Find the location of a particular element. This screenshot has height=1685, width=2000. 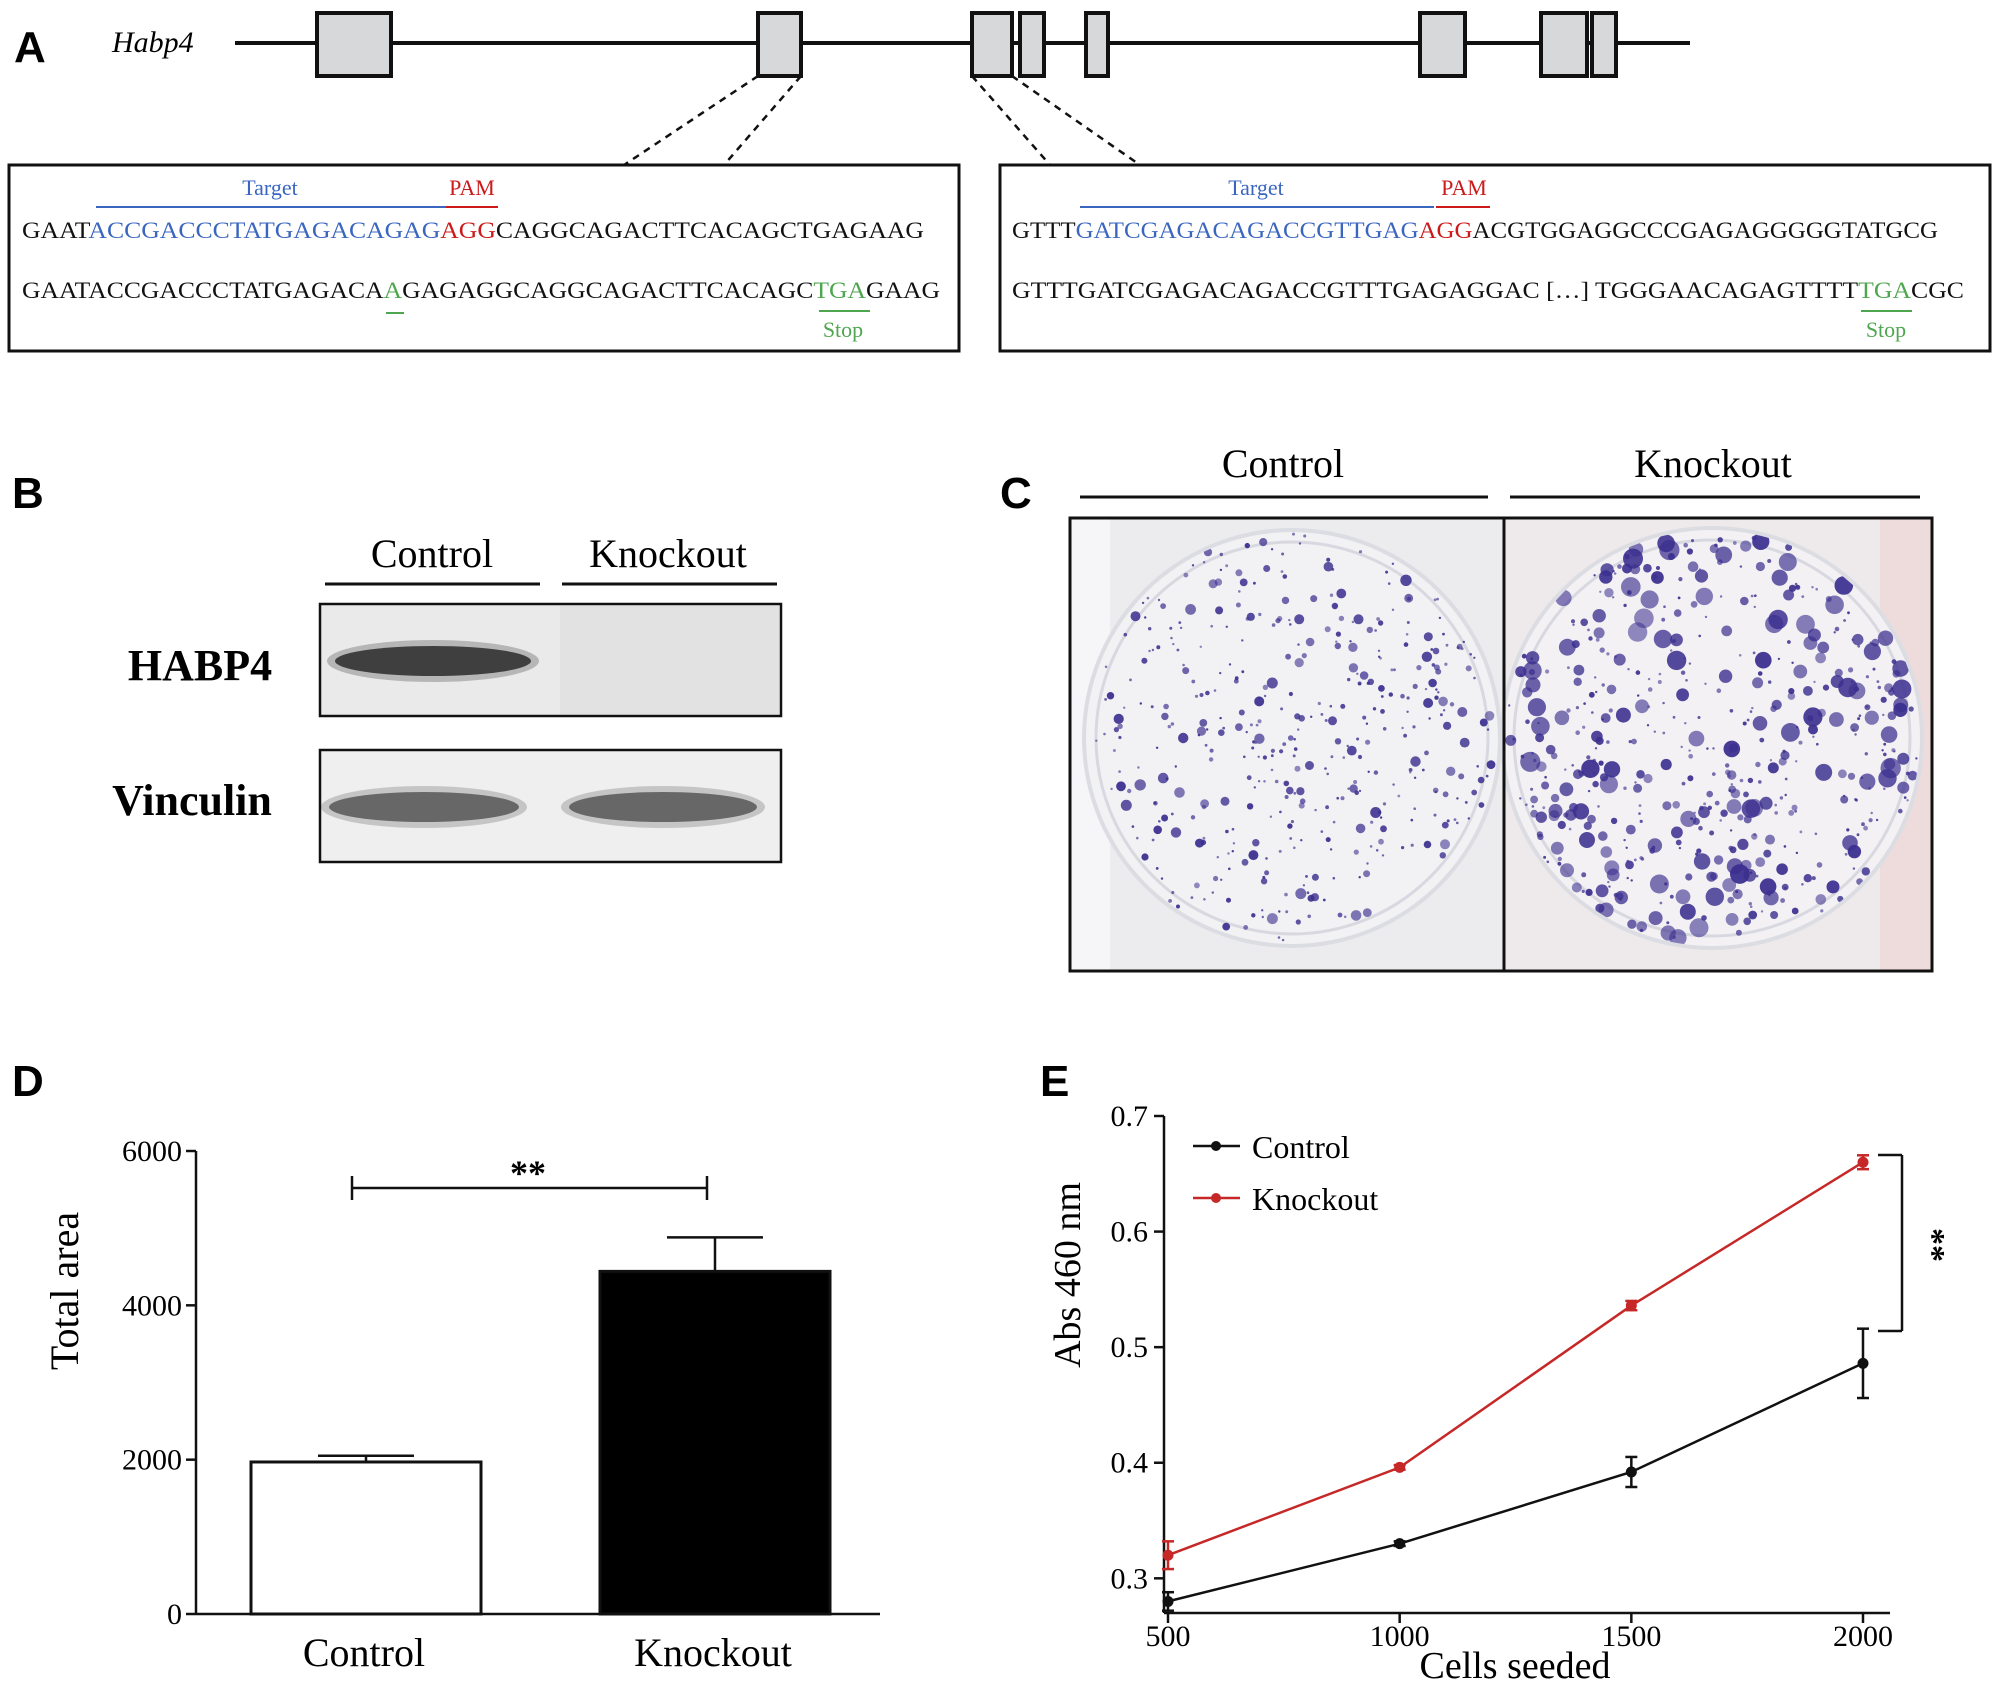

photo-frame is located at coordinates (1501, 744).